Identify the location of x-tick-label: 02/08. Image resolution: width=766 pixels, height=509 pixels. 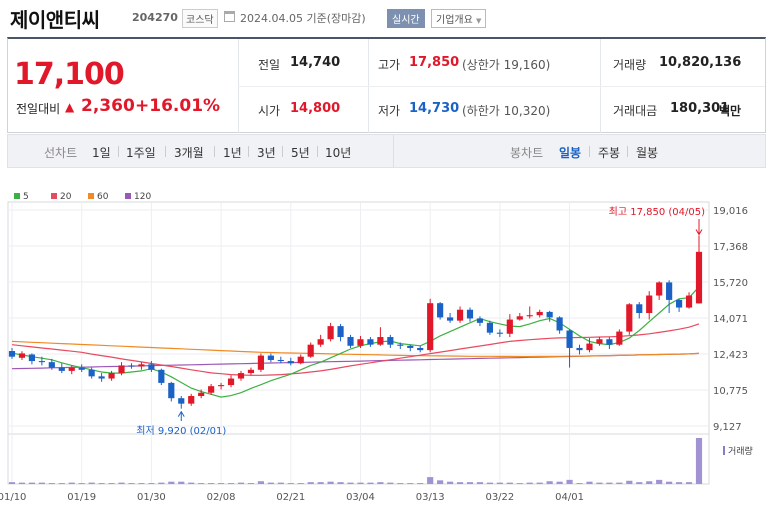
(221, 497).